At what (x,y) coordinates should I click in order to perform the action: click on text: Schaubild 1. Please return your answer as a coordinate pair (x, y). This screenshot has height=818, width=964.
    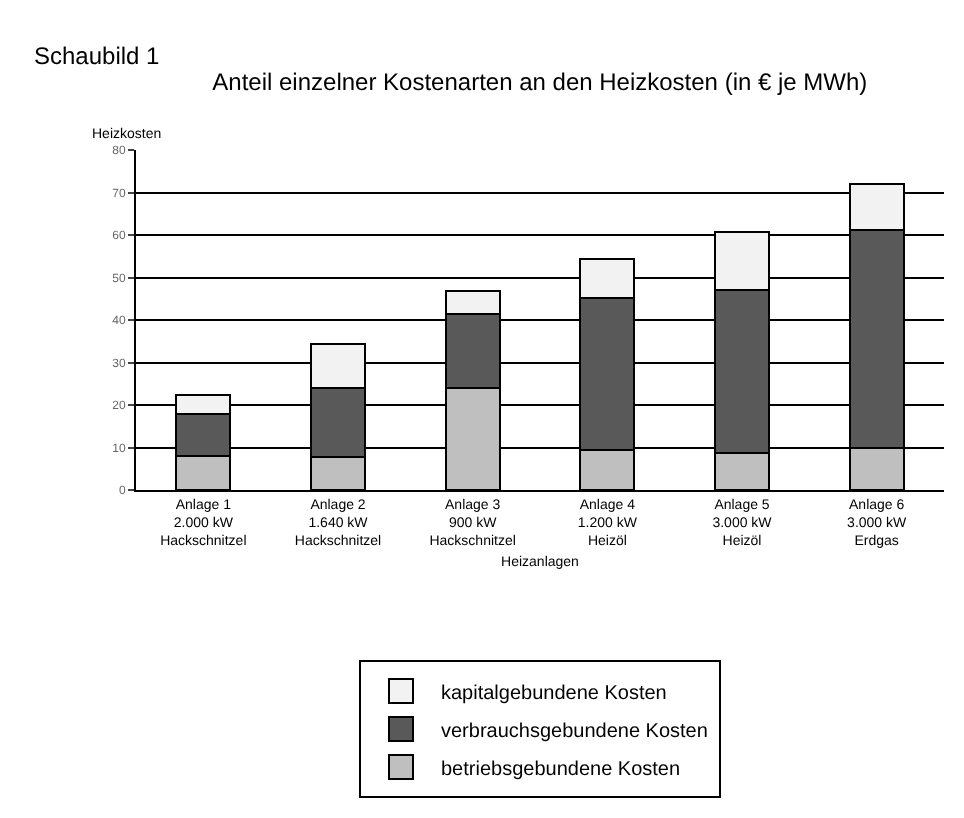
    Looking at the image, I should click on (97, 56).